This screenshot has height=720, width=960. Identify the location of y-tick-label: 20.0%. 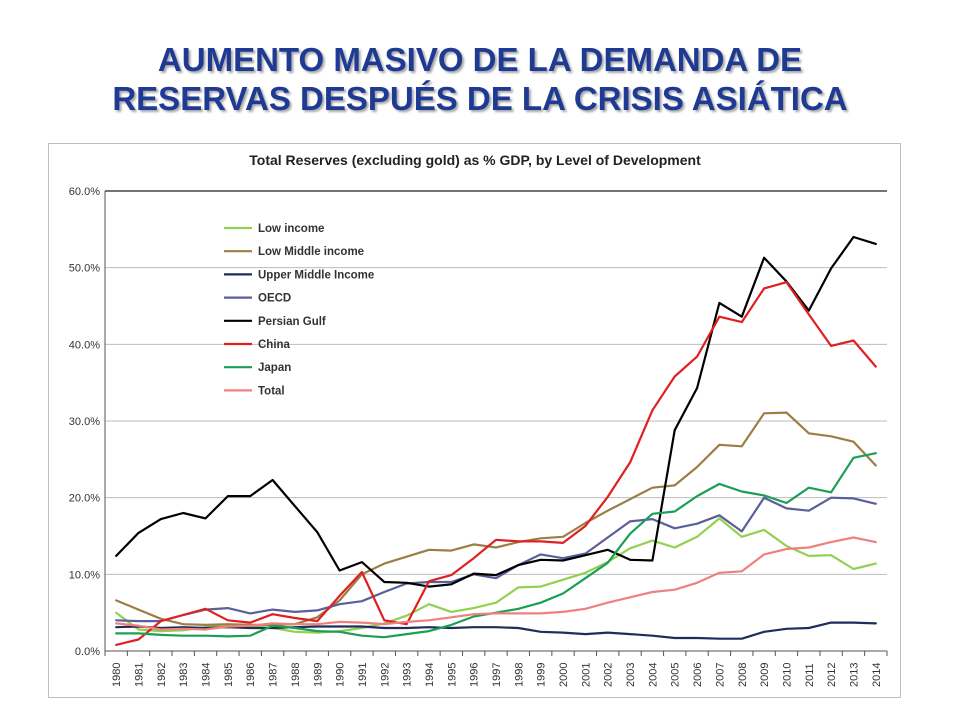
(84, 499).